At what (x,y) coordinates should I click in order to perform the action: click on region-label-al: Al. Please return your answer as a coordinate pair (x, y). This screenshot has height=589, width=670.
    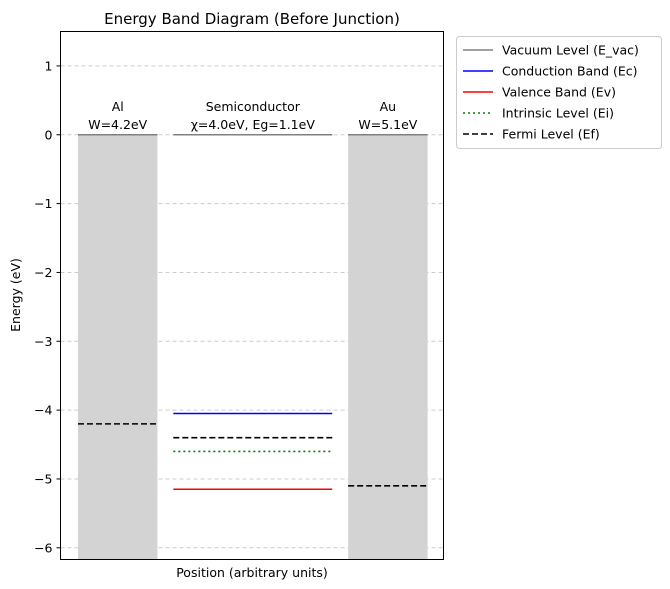
    Looking at the image, I should click on (118, 106).